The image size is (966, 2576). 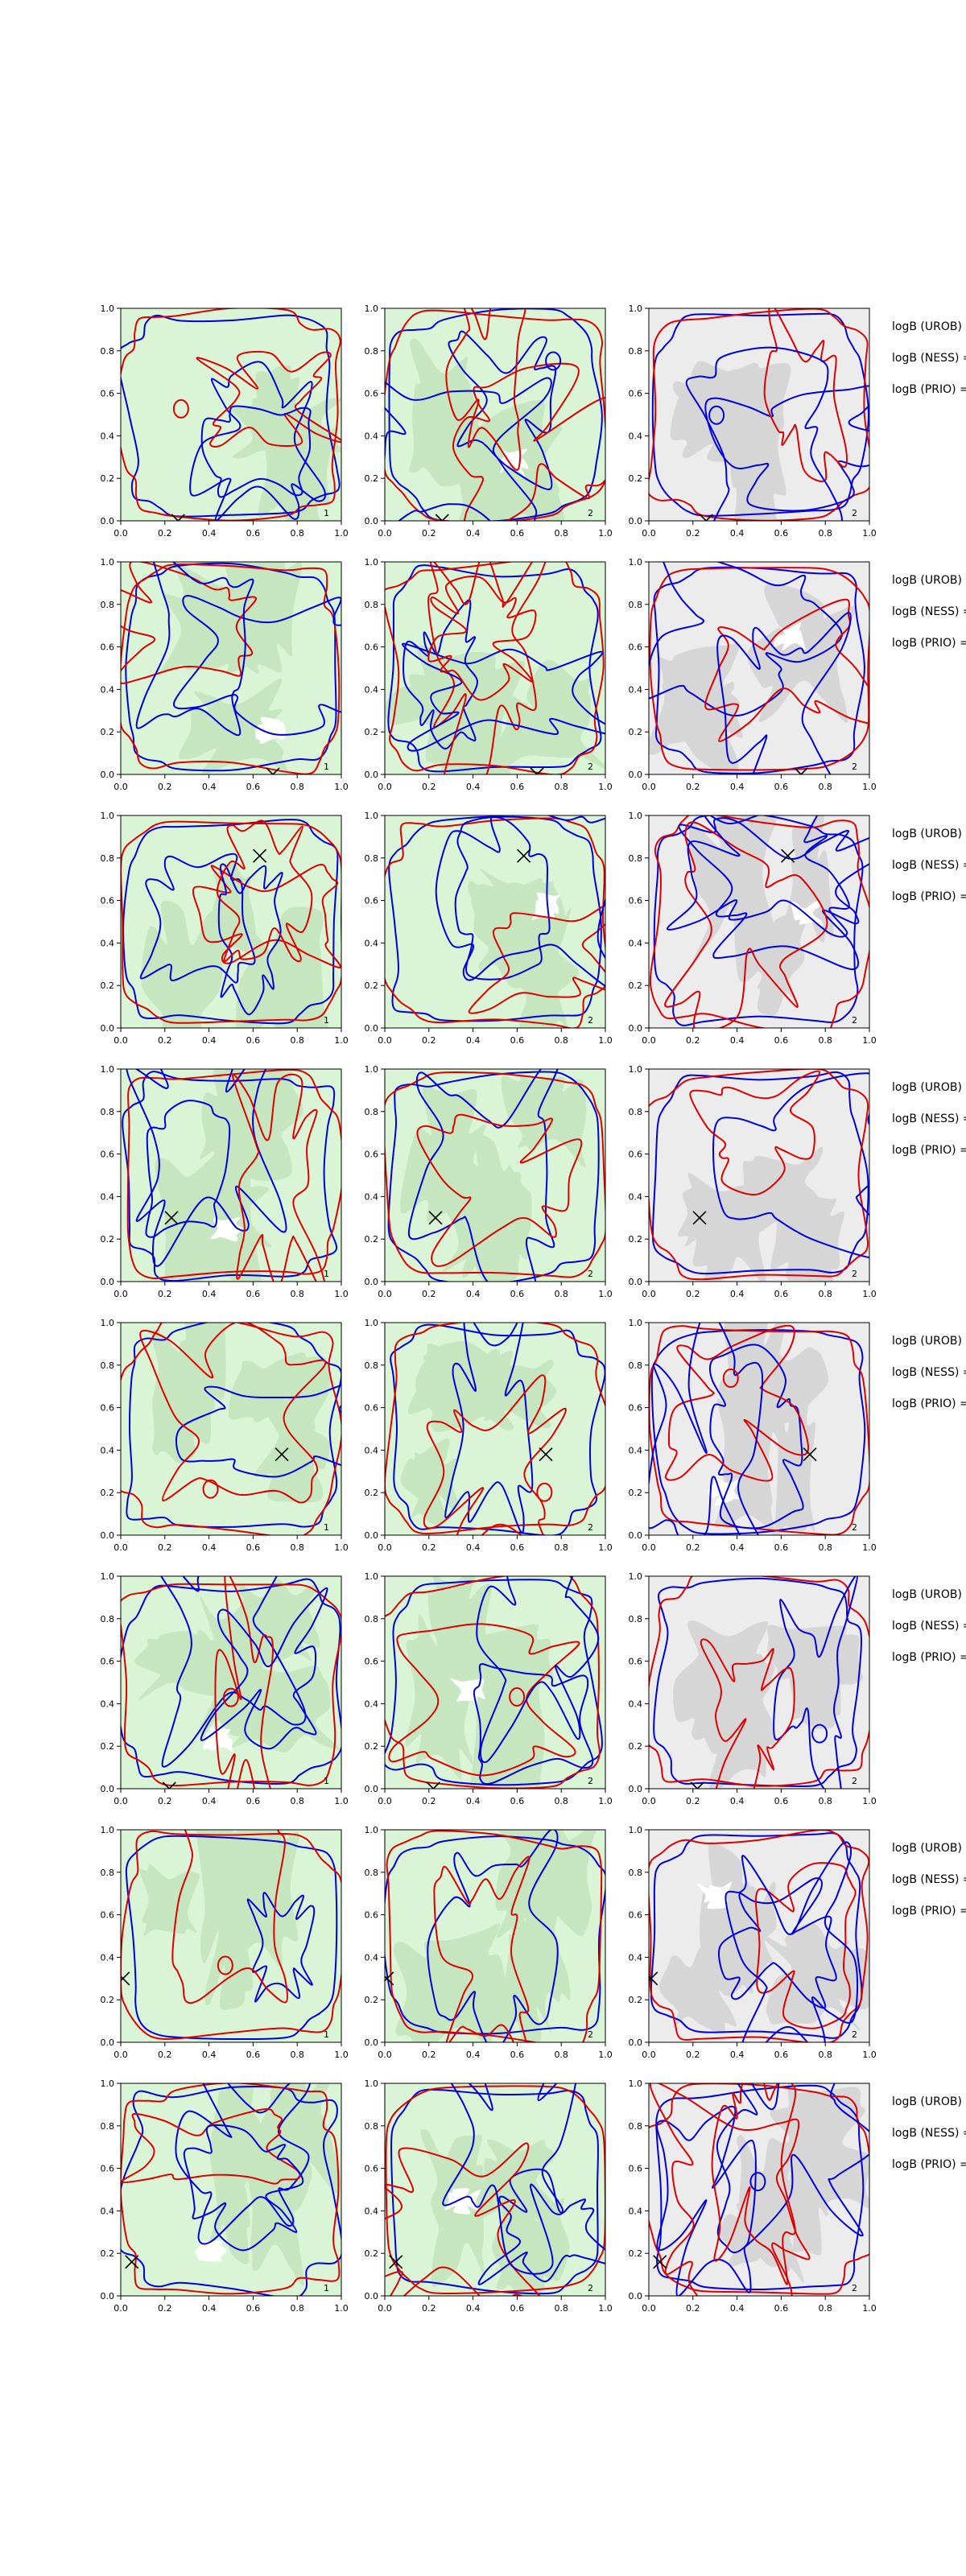 I want to click on empty-region, so click(x=226, y=1229).